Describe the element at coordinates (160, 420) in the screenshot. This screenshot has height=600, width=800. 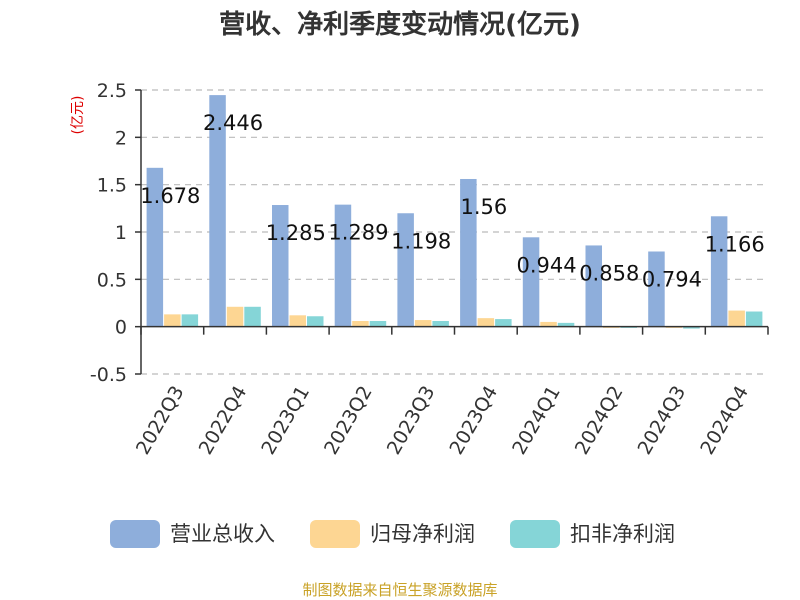
I see `x-tick-label: 2022Q3` at that location.